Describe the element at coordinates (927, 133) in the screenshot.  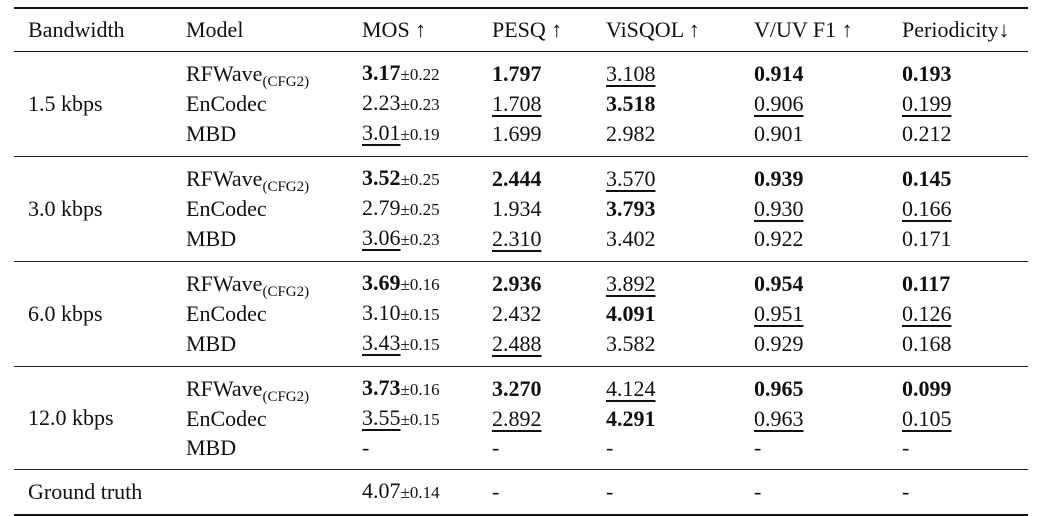
I see `metric-value: 0.212` at that location.